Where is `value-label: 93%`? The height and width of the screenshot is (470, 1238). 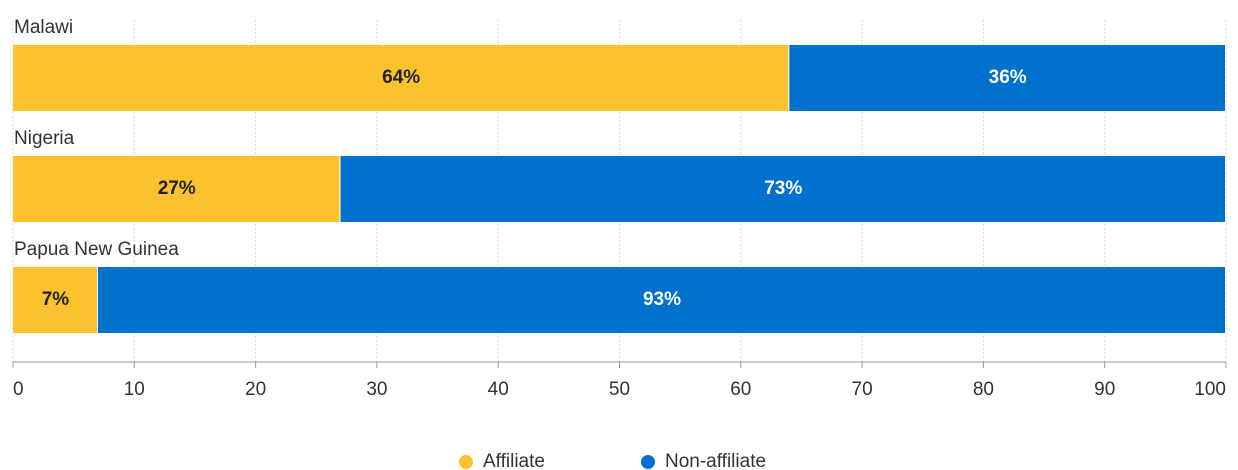 value-label: 93% is located at coordinates (662, 299).